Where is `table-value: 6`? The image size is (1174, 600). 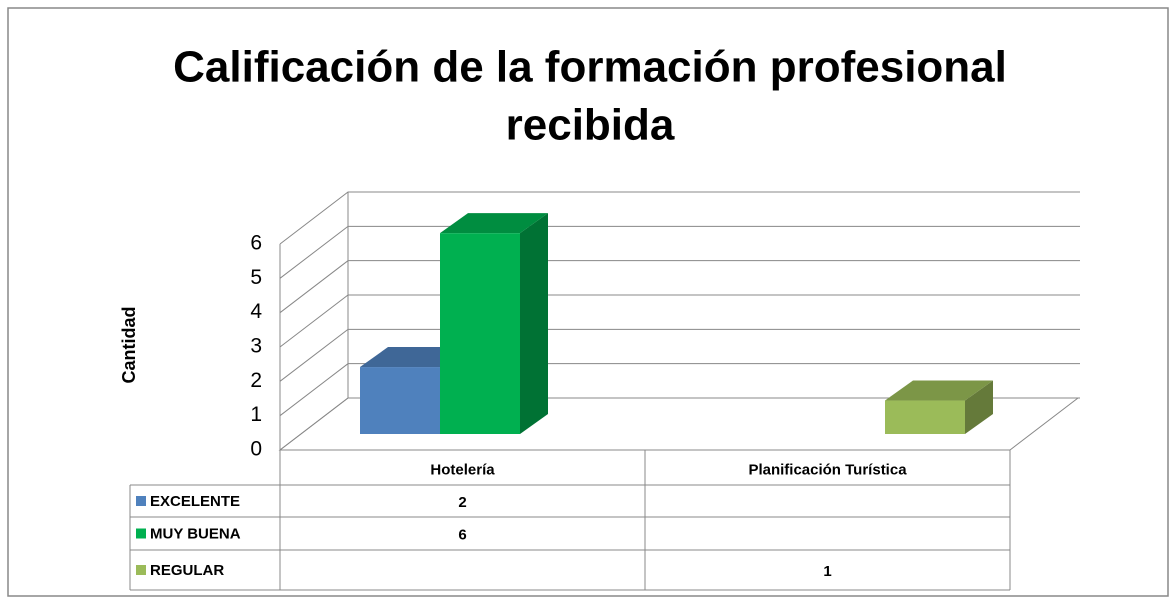 table-value: 6 is located at coordinates (462, 534).